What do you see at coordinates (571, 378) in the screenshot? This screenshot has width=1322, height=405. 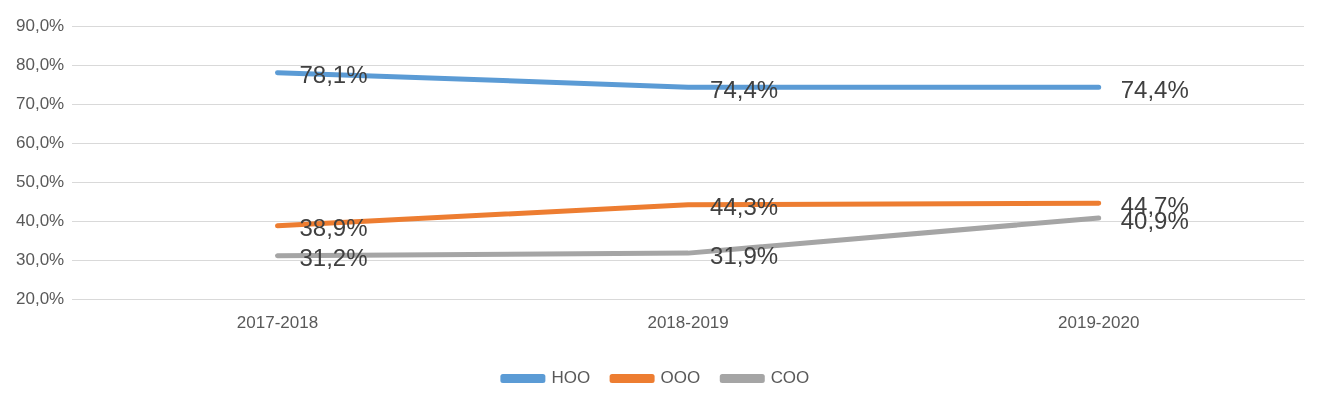 I see `legend-label: НОО` at bounding box center [571, 378].